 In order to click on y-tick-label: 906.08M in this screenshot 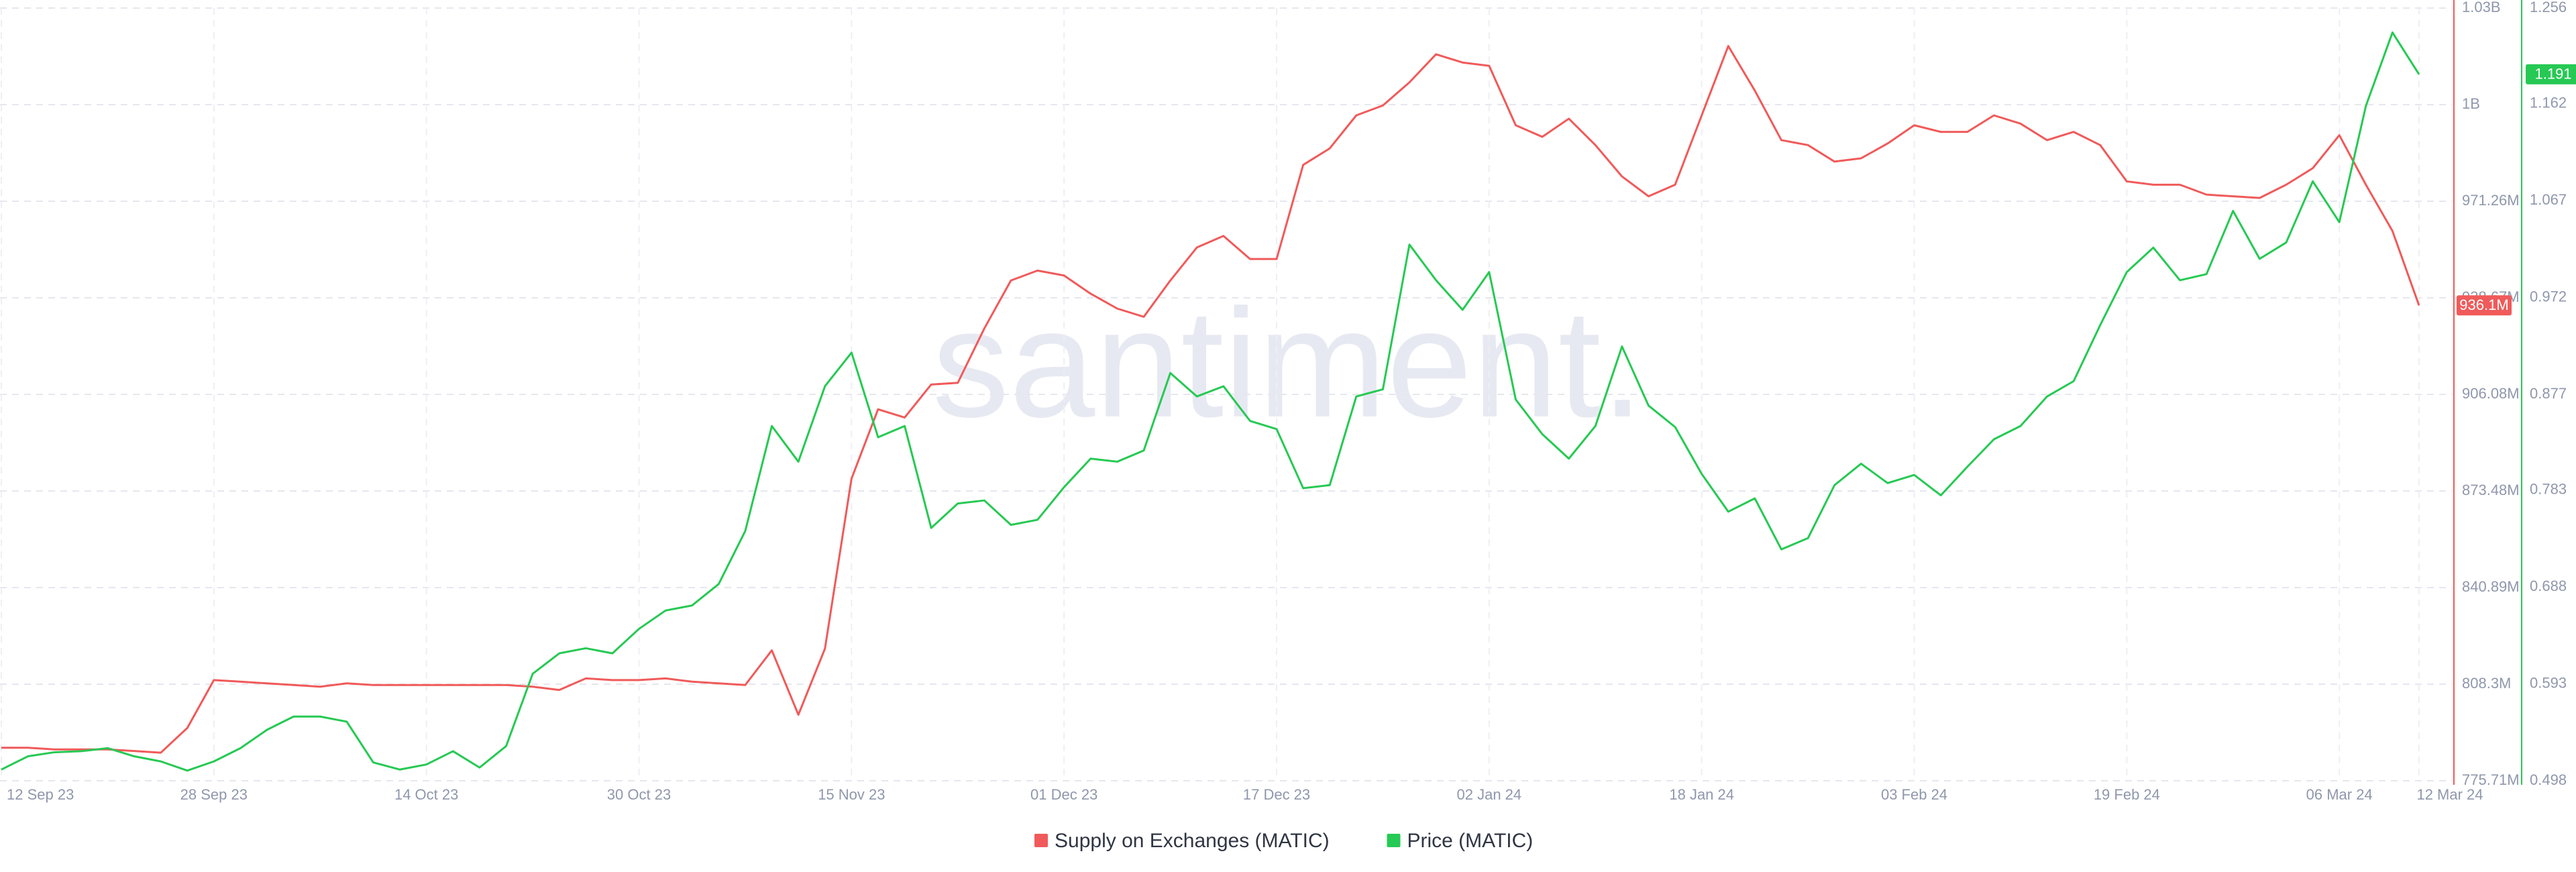, I will do `click(2491, 393)`.